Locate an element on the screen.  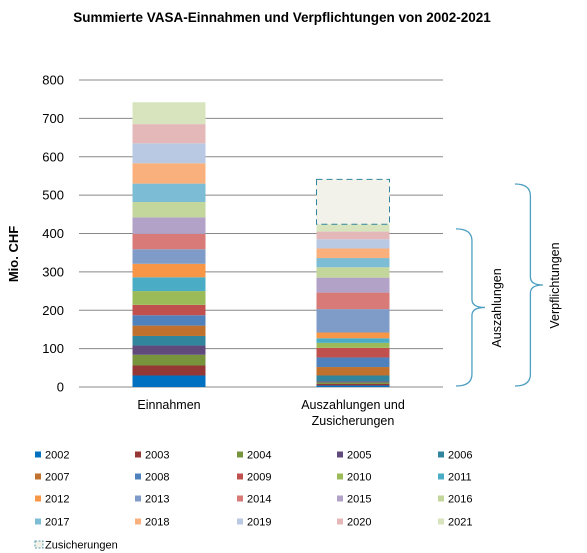
legend-swatch-2017 is located at coordinates (38, 521).